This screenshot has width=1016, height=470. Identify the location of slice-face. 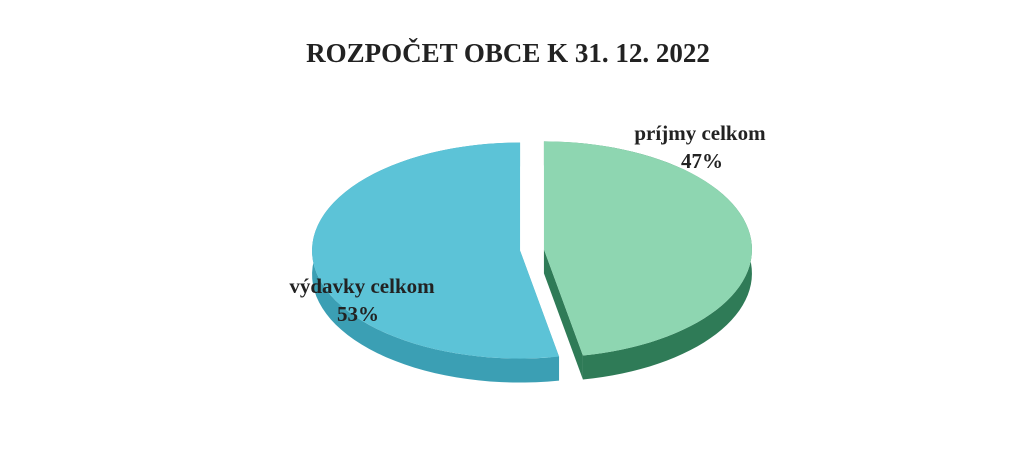
(563, 314).